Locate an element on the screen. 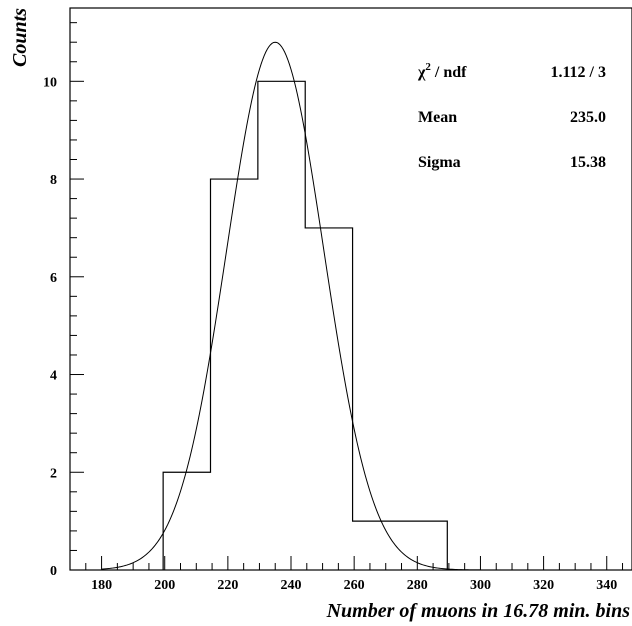 This screenshot has height=626, width=632. x-tick-label: 180 is located at coordinates (101, 585).